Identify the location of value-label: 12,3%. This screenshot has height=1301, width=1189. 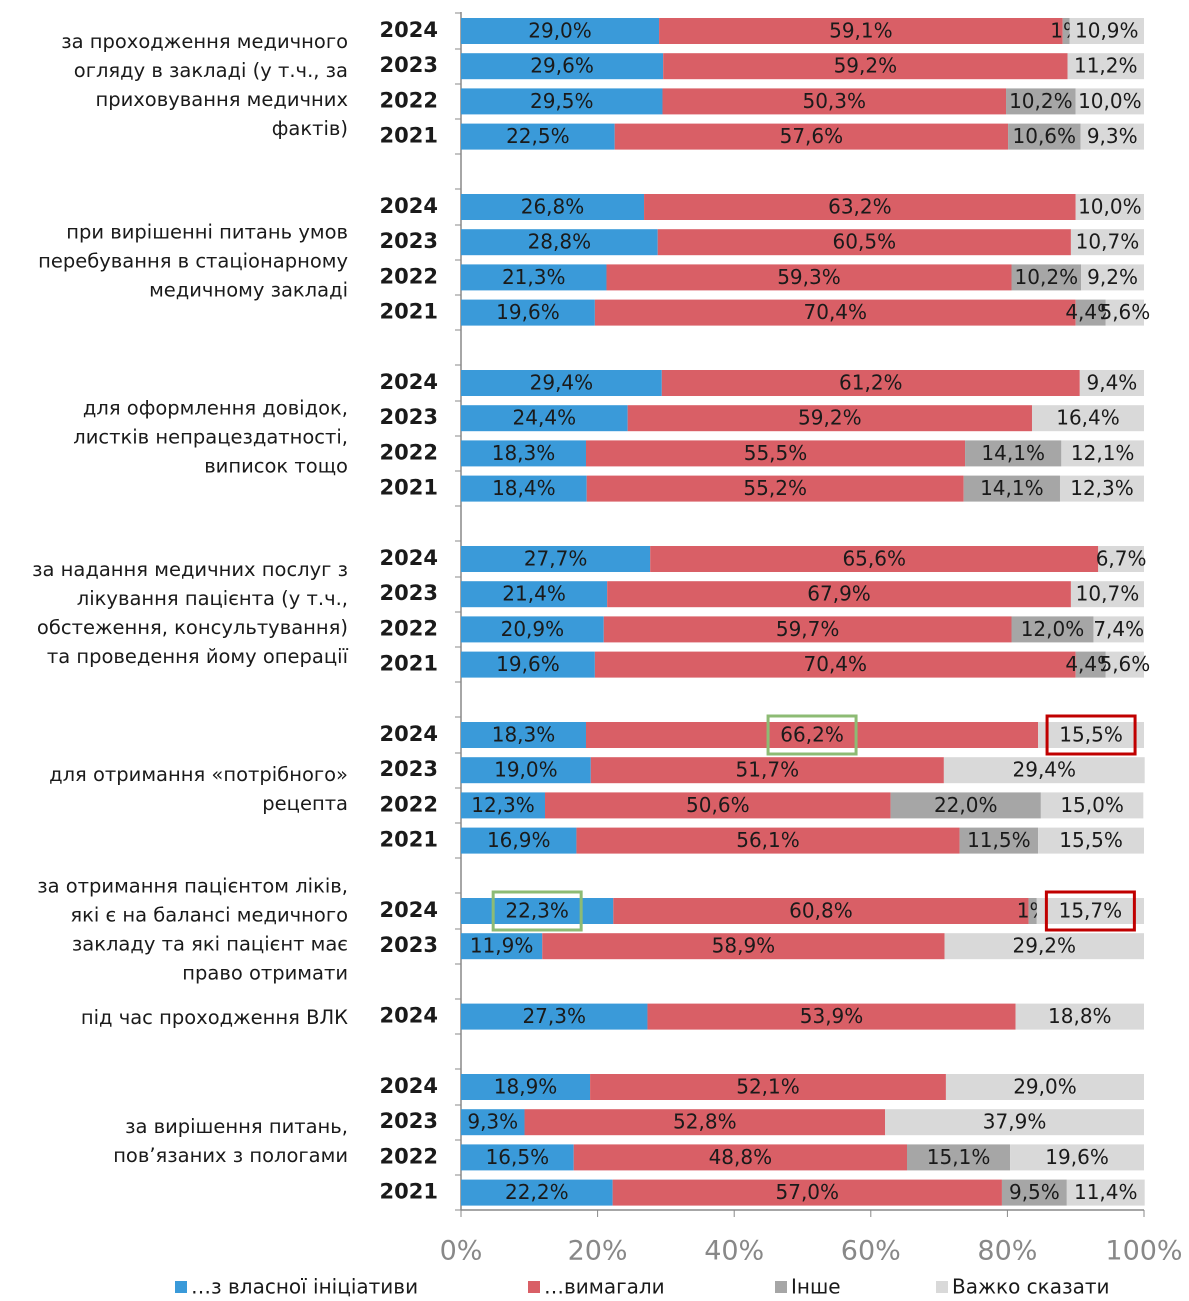
(503, 805).